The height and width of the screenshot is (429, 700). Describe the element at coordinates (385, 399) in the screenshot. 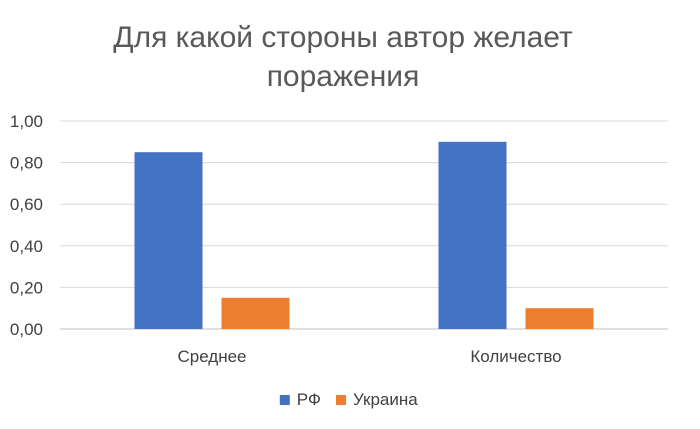

I see `legend-label-ukraina: Украина` at that location.